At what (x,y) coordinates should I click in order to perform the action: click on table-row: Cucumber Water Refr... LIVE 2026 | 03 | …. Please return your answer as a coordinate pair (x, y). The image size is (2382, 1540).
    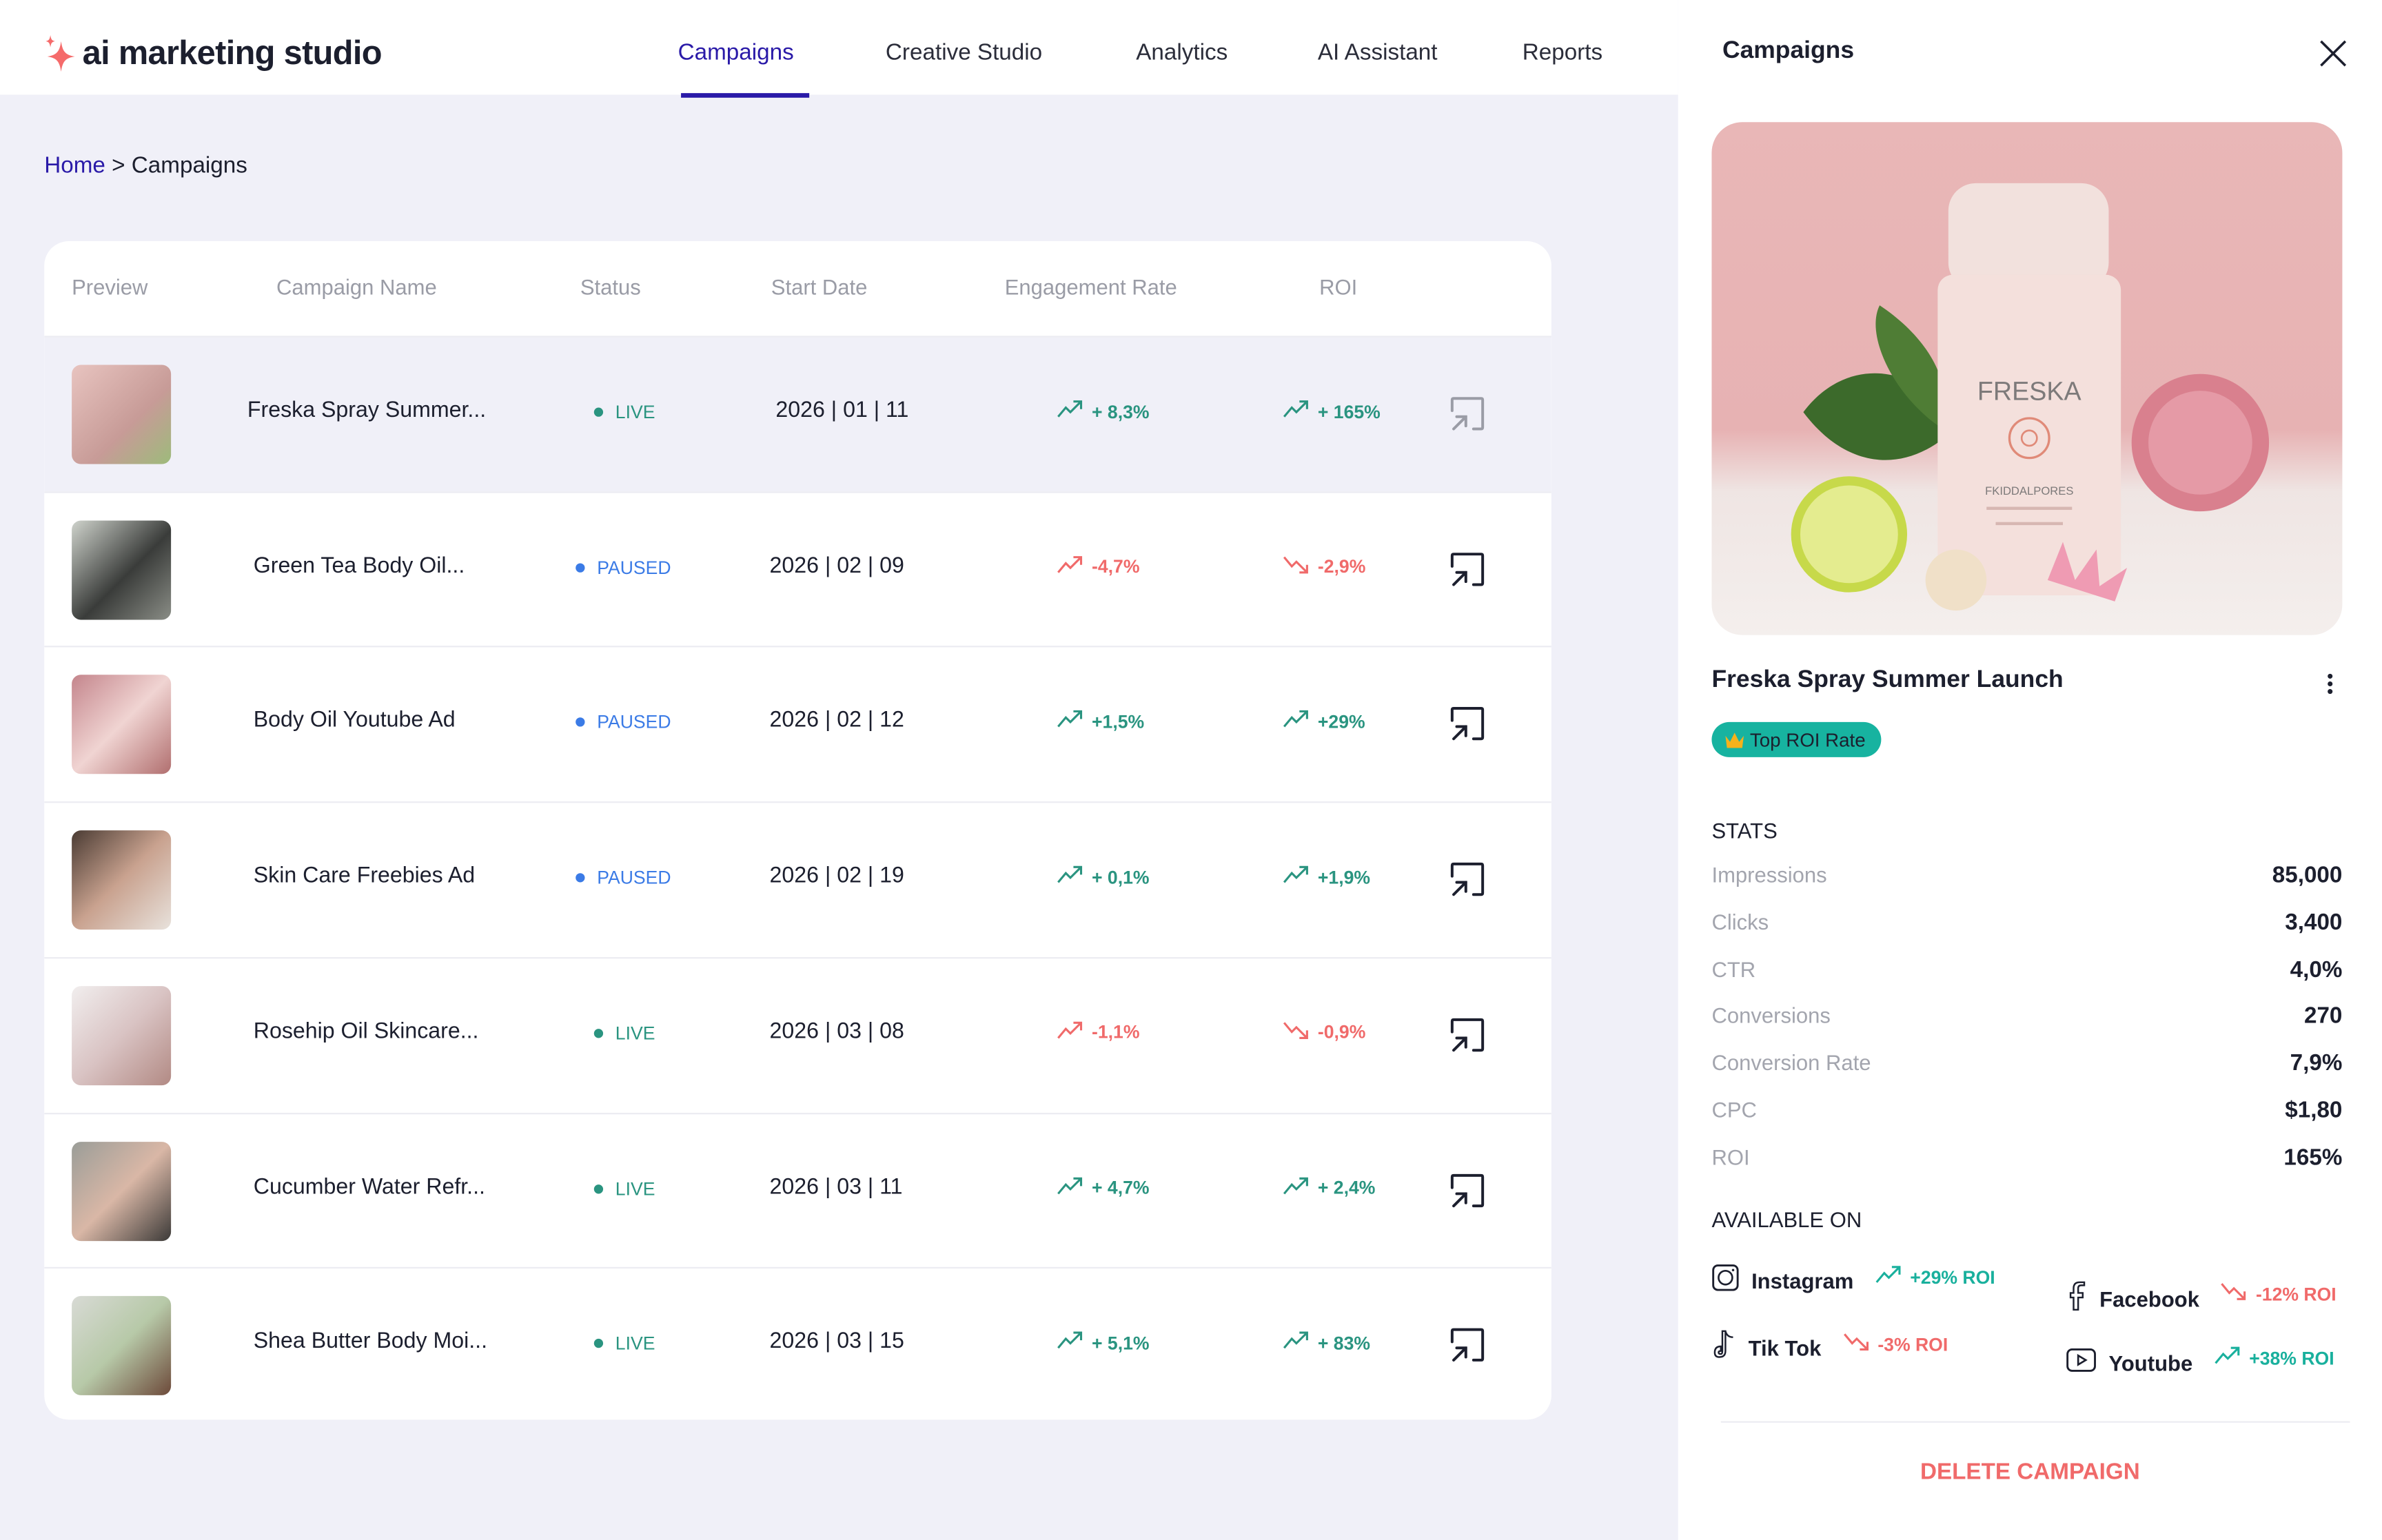
    Looking at the image, I should click on (797, 1189).